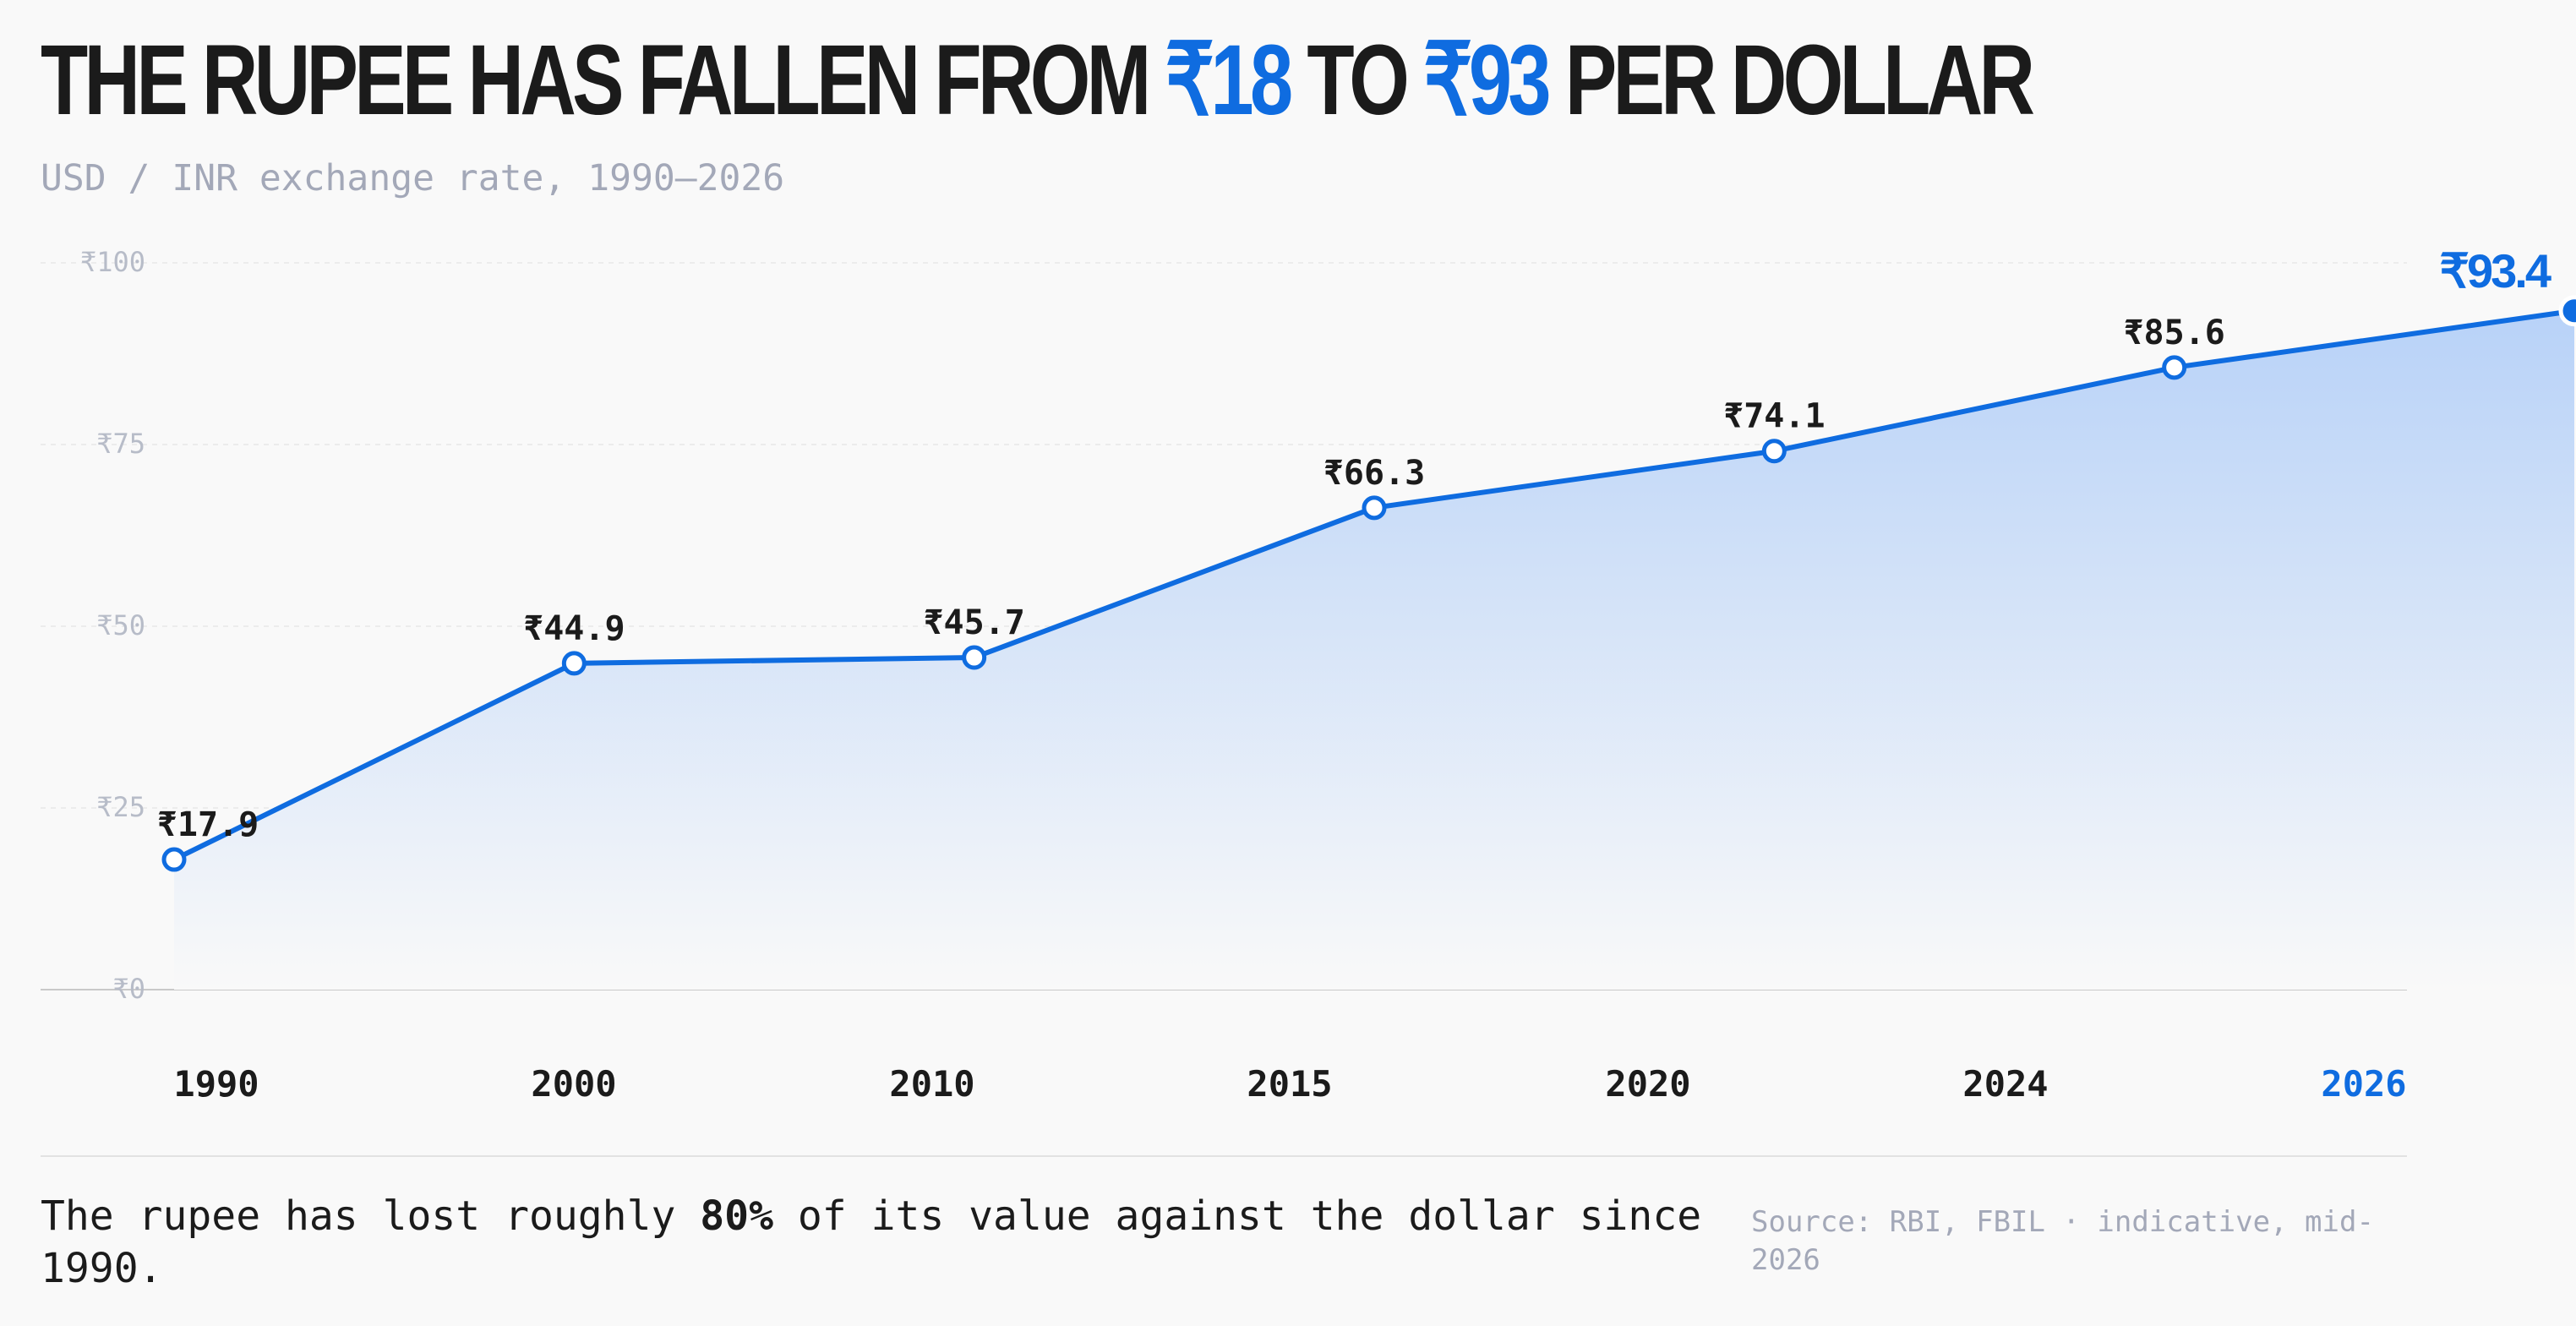 Image resolution: width=2576 pixels, height=1326 pixels. What do you see at coordinates (603, 80) in the screenshot?
I see `title-pre: The rupee has fallen from` at bounding box center [603, 80].